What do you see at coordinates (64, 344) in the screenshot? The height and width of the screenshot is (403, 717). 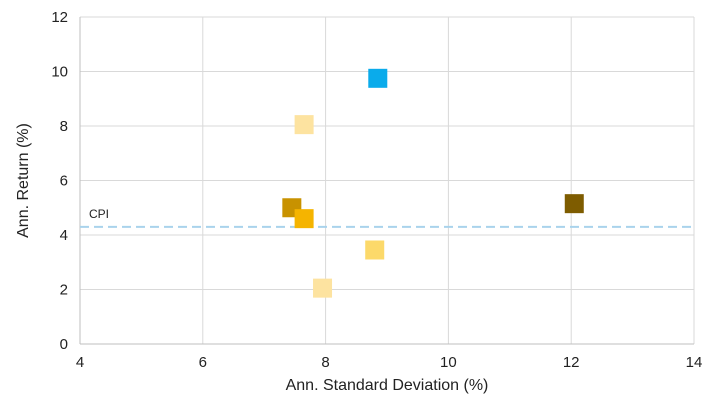 I see `y-tick-label: 0` at bounding box center [64, 344].